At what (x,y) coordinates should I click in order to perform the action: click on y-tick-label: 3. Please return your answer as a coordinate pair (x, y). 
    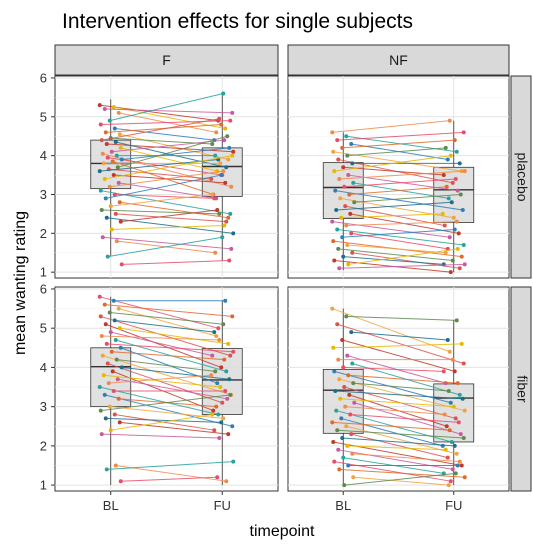
    Looking at the image, I should click on (43, 194).